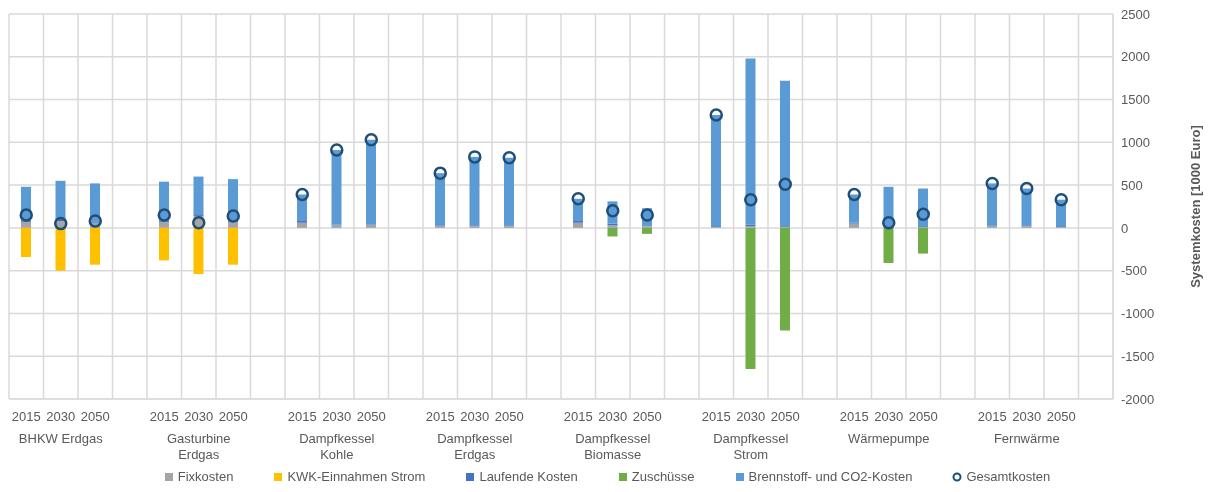 This screenshot has height=492, width=1213. What do you see at coordinates (663, 476) in the screenshot?
I see `legend-label: Zuschüsse` at bounding box center [663, 476].